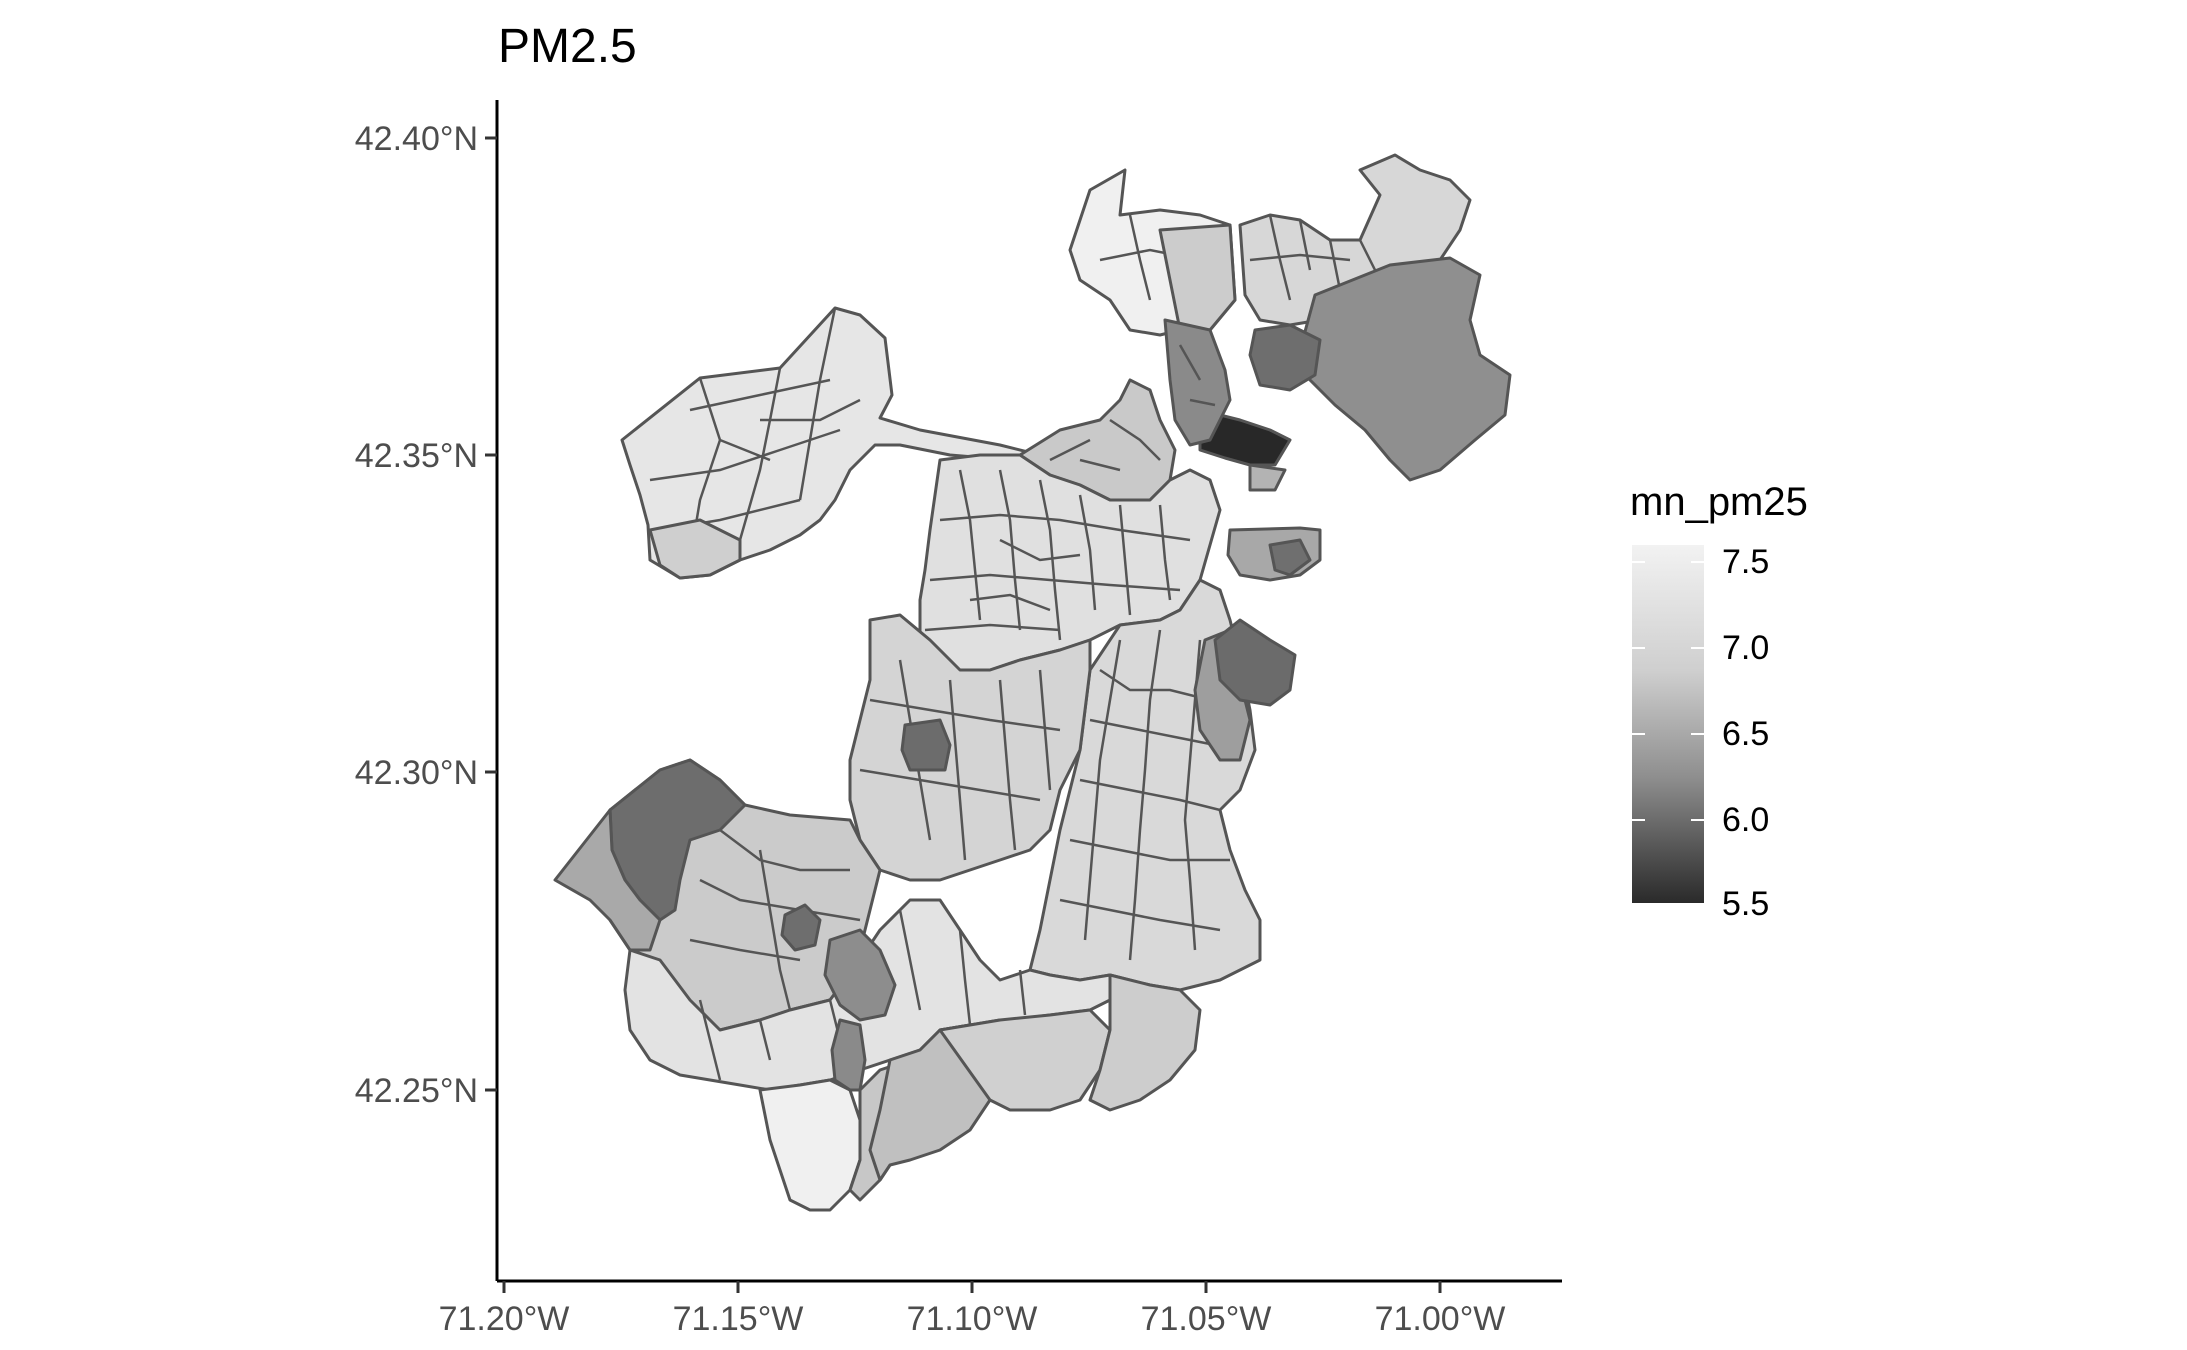 The height and width of the screenshot is (1350, 2187). I want to click on legend: mn_pm25 7.5 7.0 6.5 6.0 5.5, so click(1719, 701).